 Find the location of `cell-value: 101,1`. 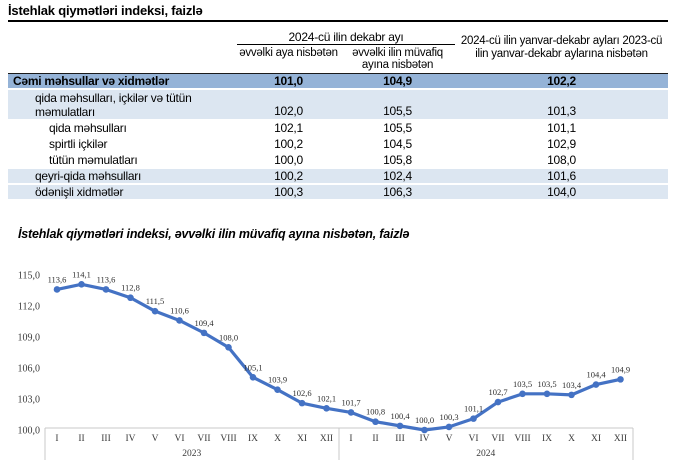

cell-value: 101,1 is located at coordinates (561, 128).